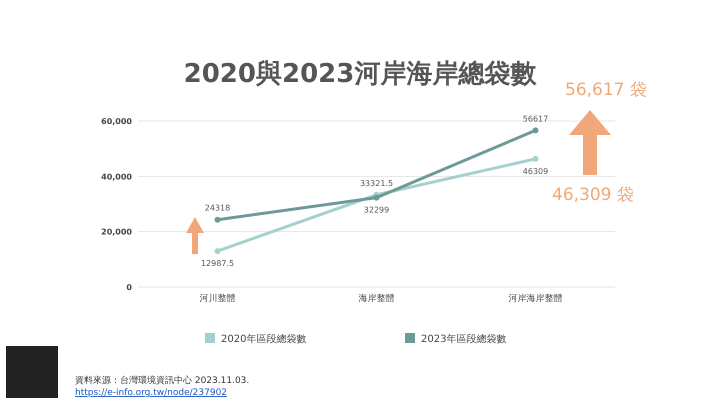  What do you see at coordinates (218, 298) in the screenshot?
I see `x-tick-label: 河川整體` at bounding box center [218, 298].